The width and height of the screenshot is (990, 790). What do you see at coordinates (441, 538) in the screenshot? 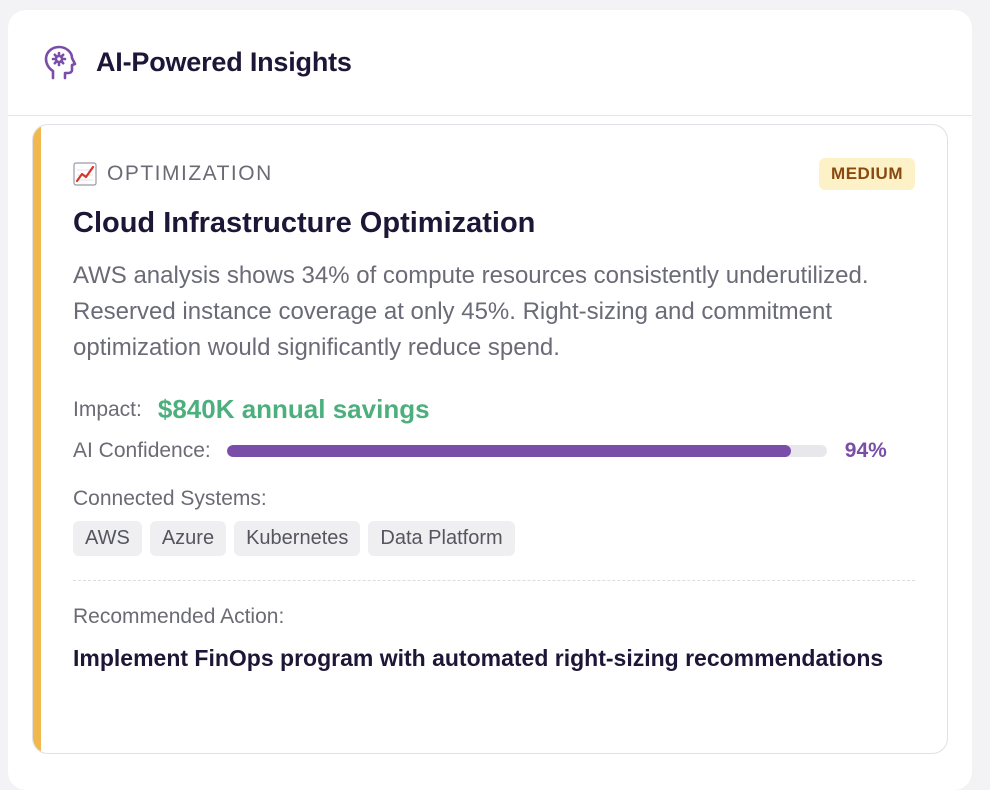
I see `system-chip-data-platform: Data Platform` at bounding box center [441, 538].